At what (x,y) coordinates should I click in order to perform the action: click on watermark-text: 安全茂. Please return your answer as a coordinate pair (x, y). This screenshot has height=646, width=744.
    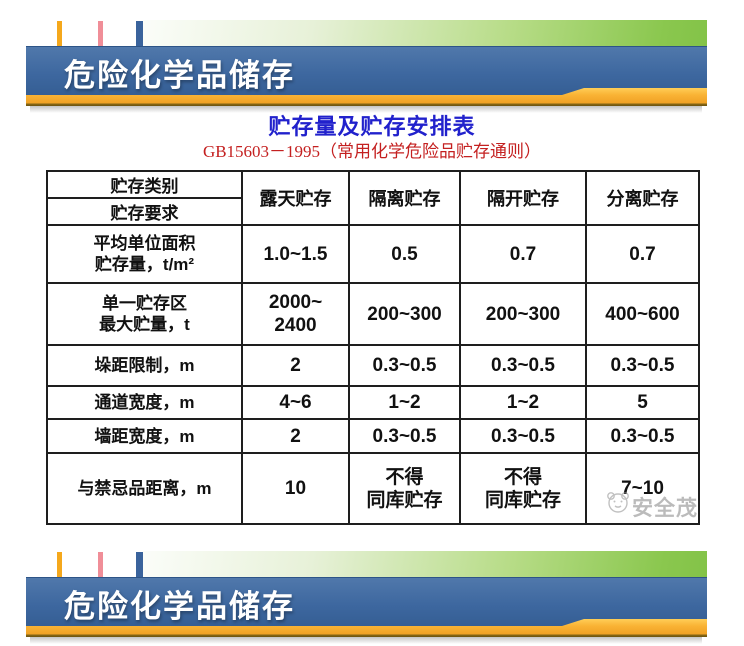
    Looking at the image, I should click on (665, 508).